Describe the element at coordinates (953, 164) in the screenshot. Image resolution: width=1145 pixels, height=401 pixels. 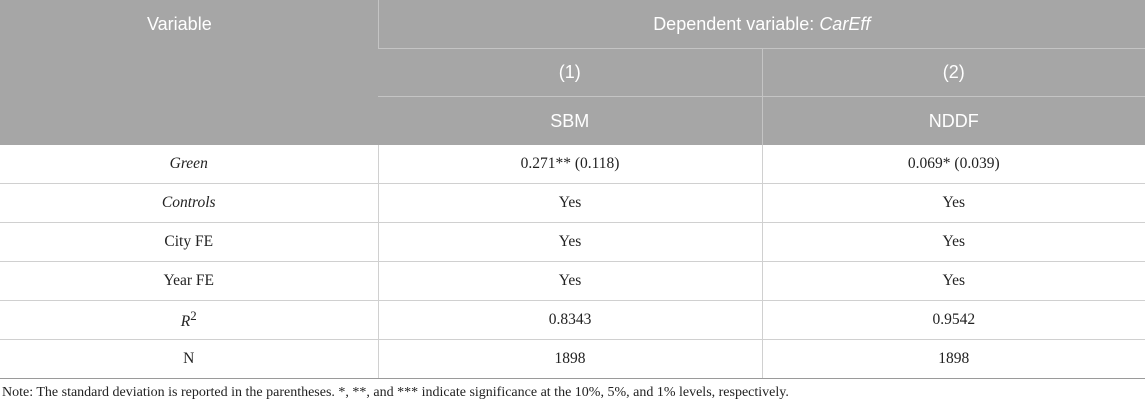
I see `table-cell: 0.069* (0.039)` at that location.